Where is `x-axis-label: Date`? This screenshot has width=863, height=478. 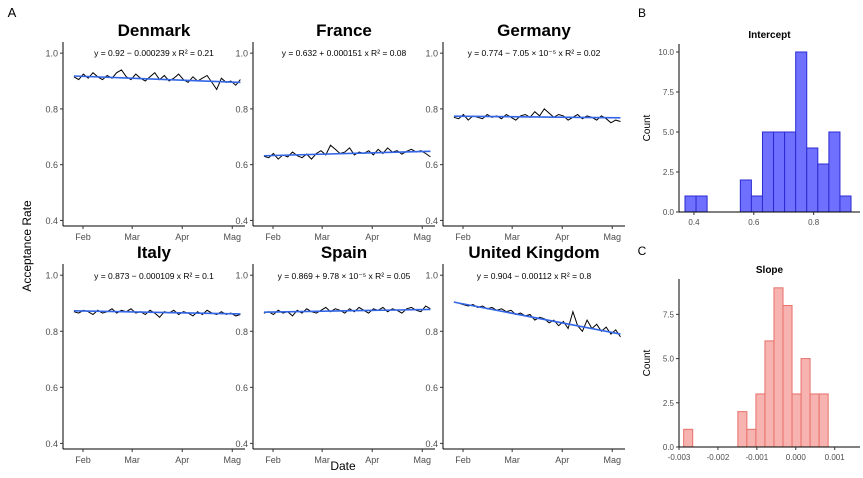
x-axis-label: Date is located at coordinates (343, 466).